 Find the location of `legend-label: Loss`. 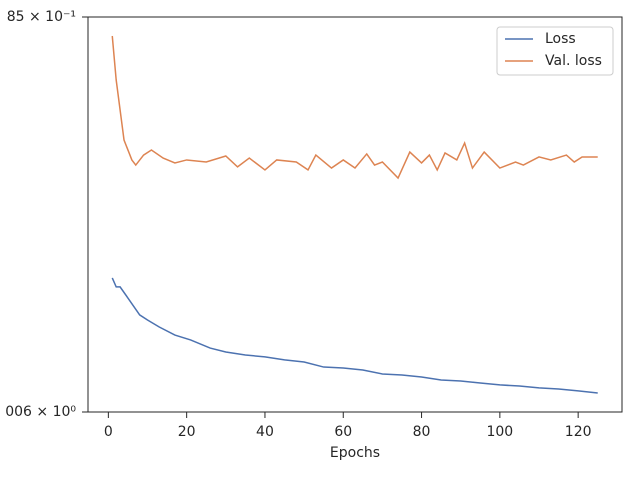

legend-label: Loss is located at coordinates (560, 39).